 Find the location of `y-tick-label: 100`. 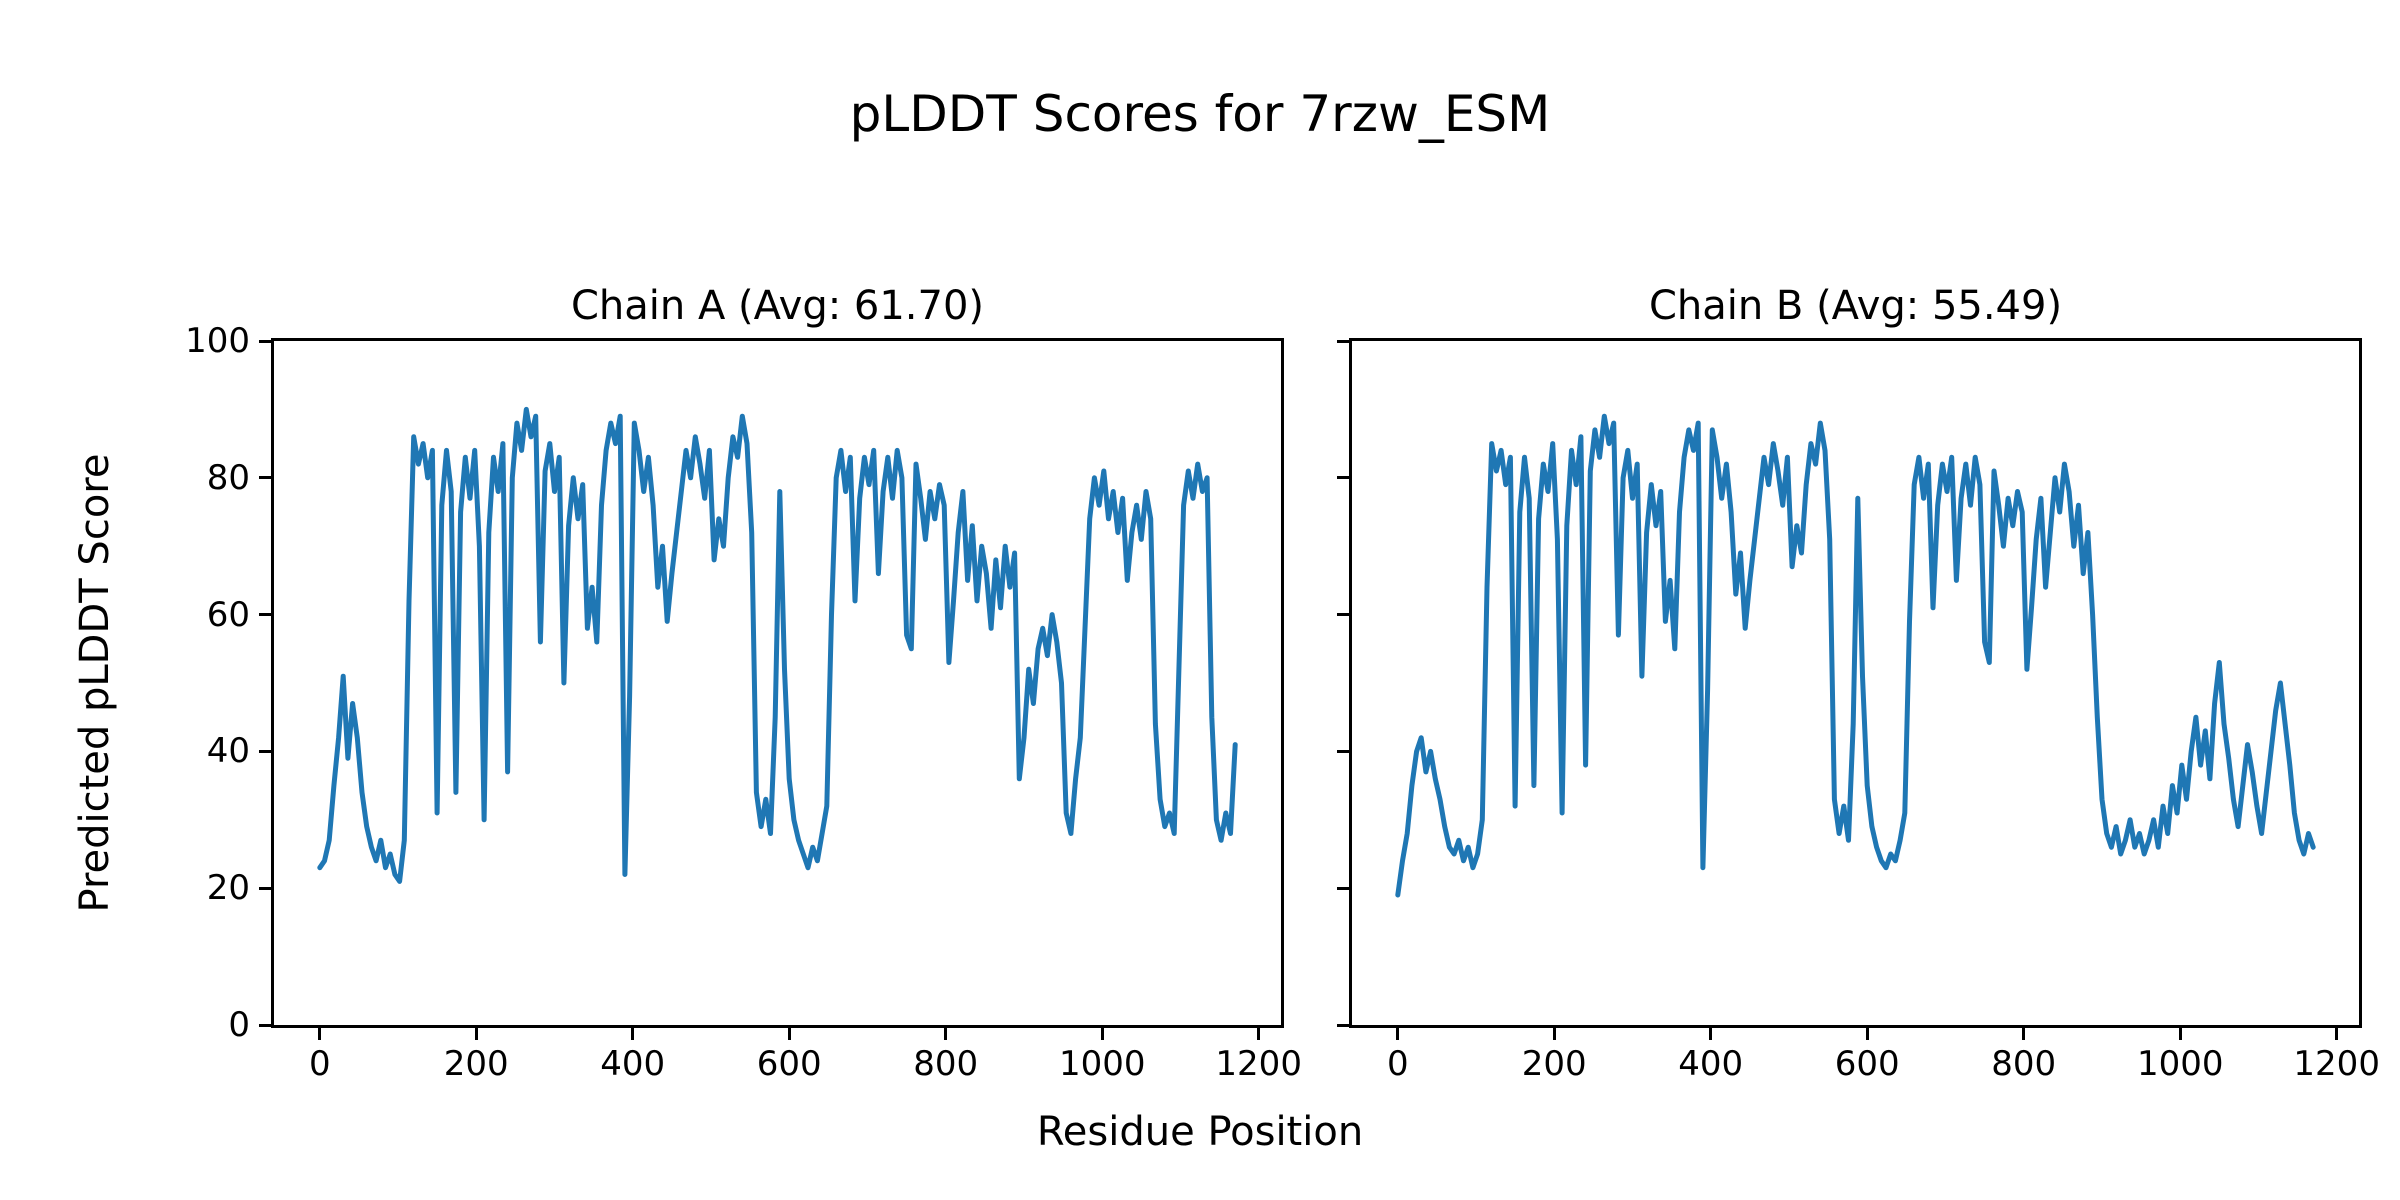

y-tick-label: 100 is located at coordinates (217, 341).